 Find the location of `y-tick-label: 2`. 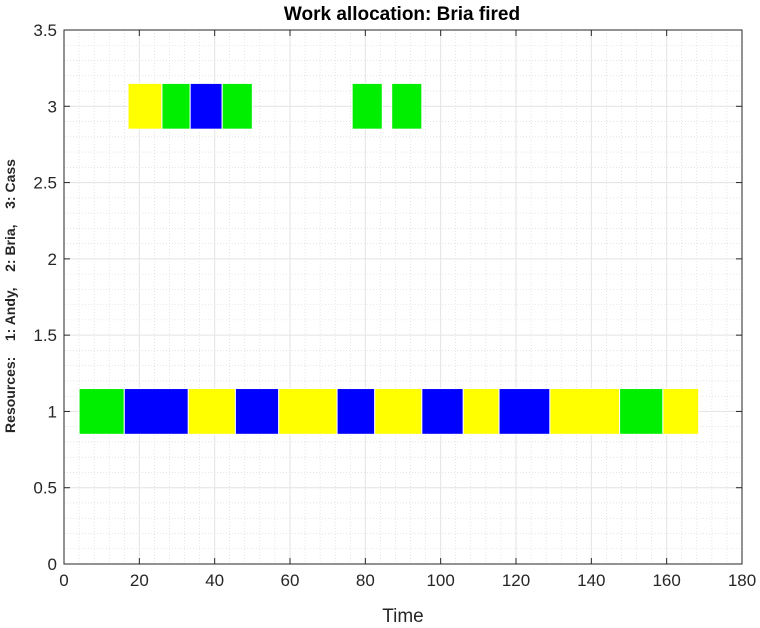

y-tick-label: 2 is located at coordinates (52, 259).